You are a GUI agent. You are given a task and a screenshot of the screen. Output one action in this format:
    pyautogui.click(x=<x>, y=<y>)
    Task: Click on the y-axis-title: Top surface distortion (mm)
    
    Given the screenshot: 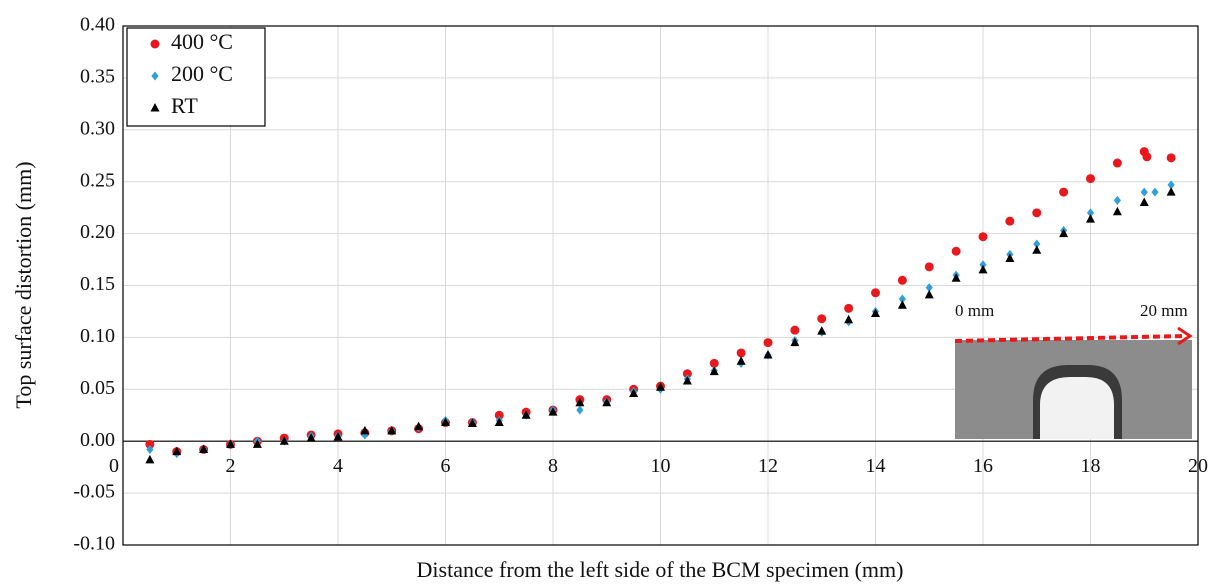 What is the action you would take?
    pyautogui.click(x=23, y=284)
    